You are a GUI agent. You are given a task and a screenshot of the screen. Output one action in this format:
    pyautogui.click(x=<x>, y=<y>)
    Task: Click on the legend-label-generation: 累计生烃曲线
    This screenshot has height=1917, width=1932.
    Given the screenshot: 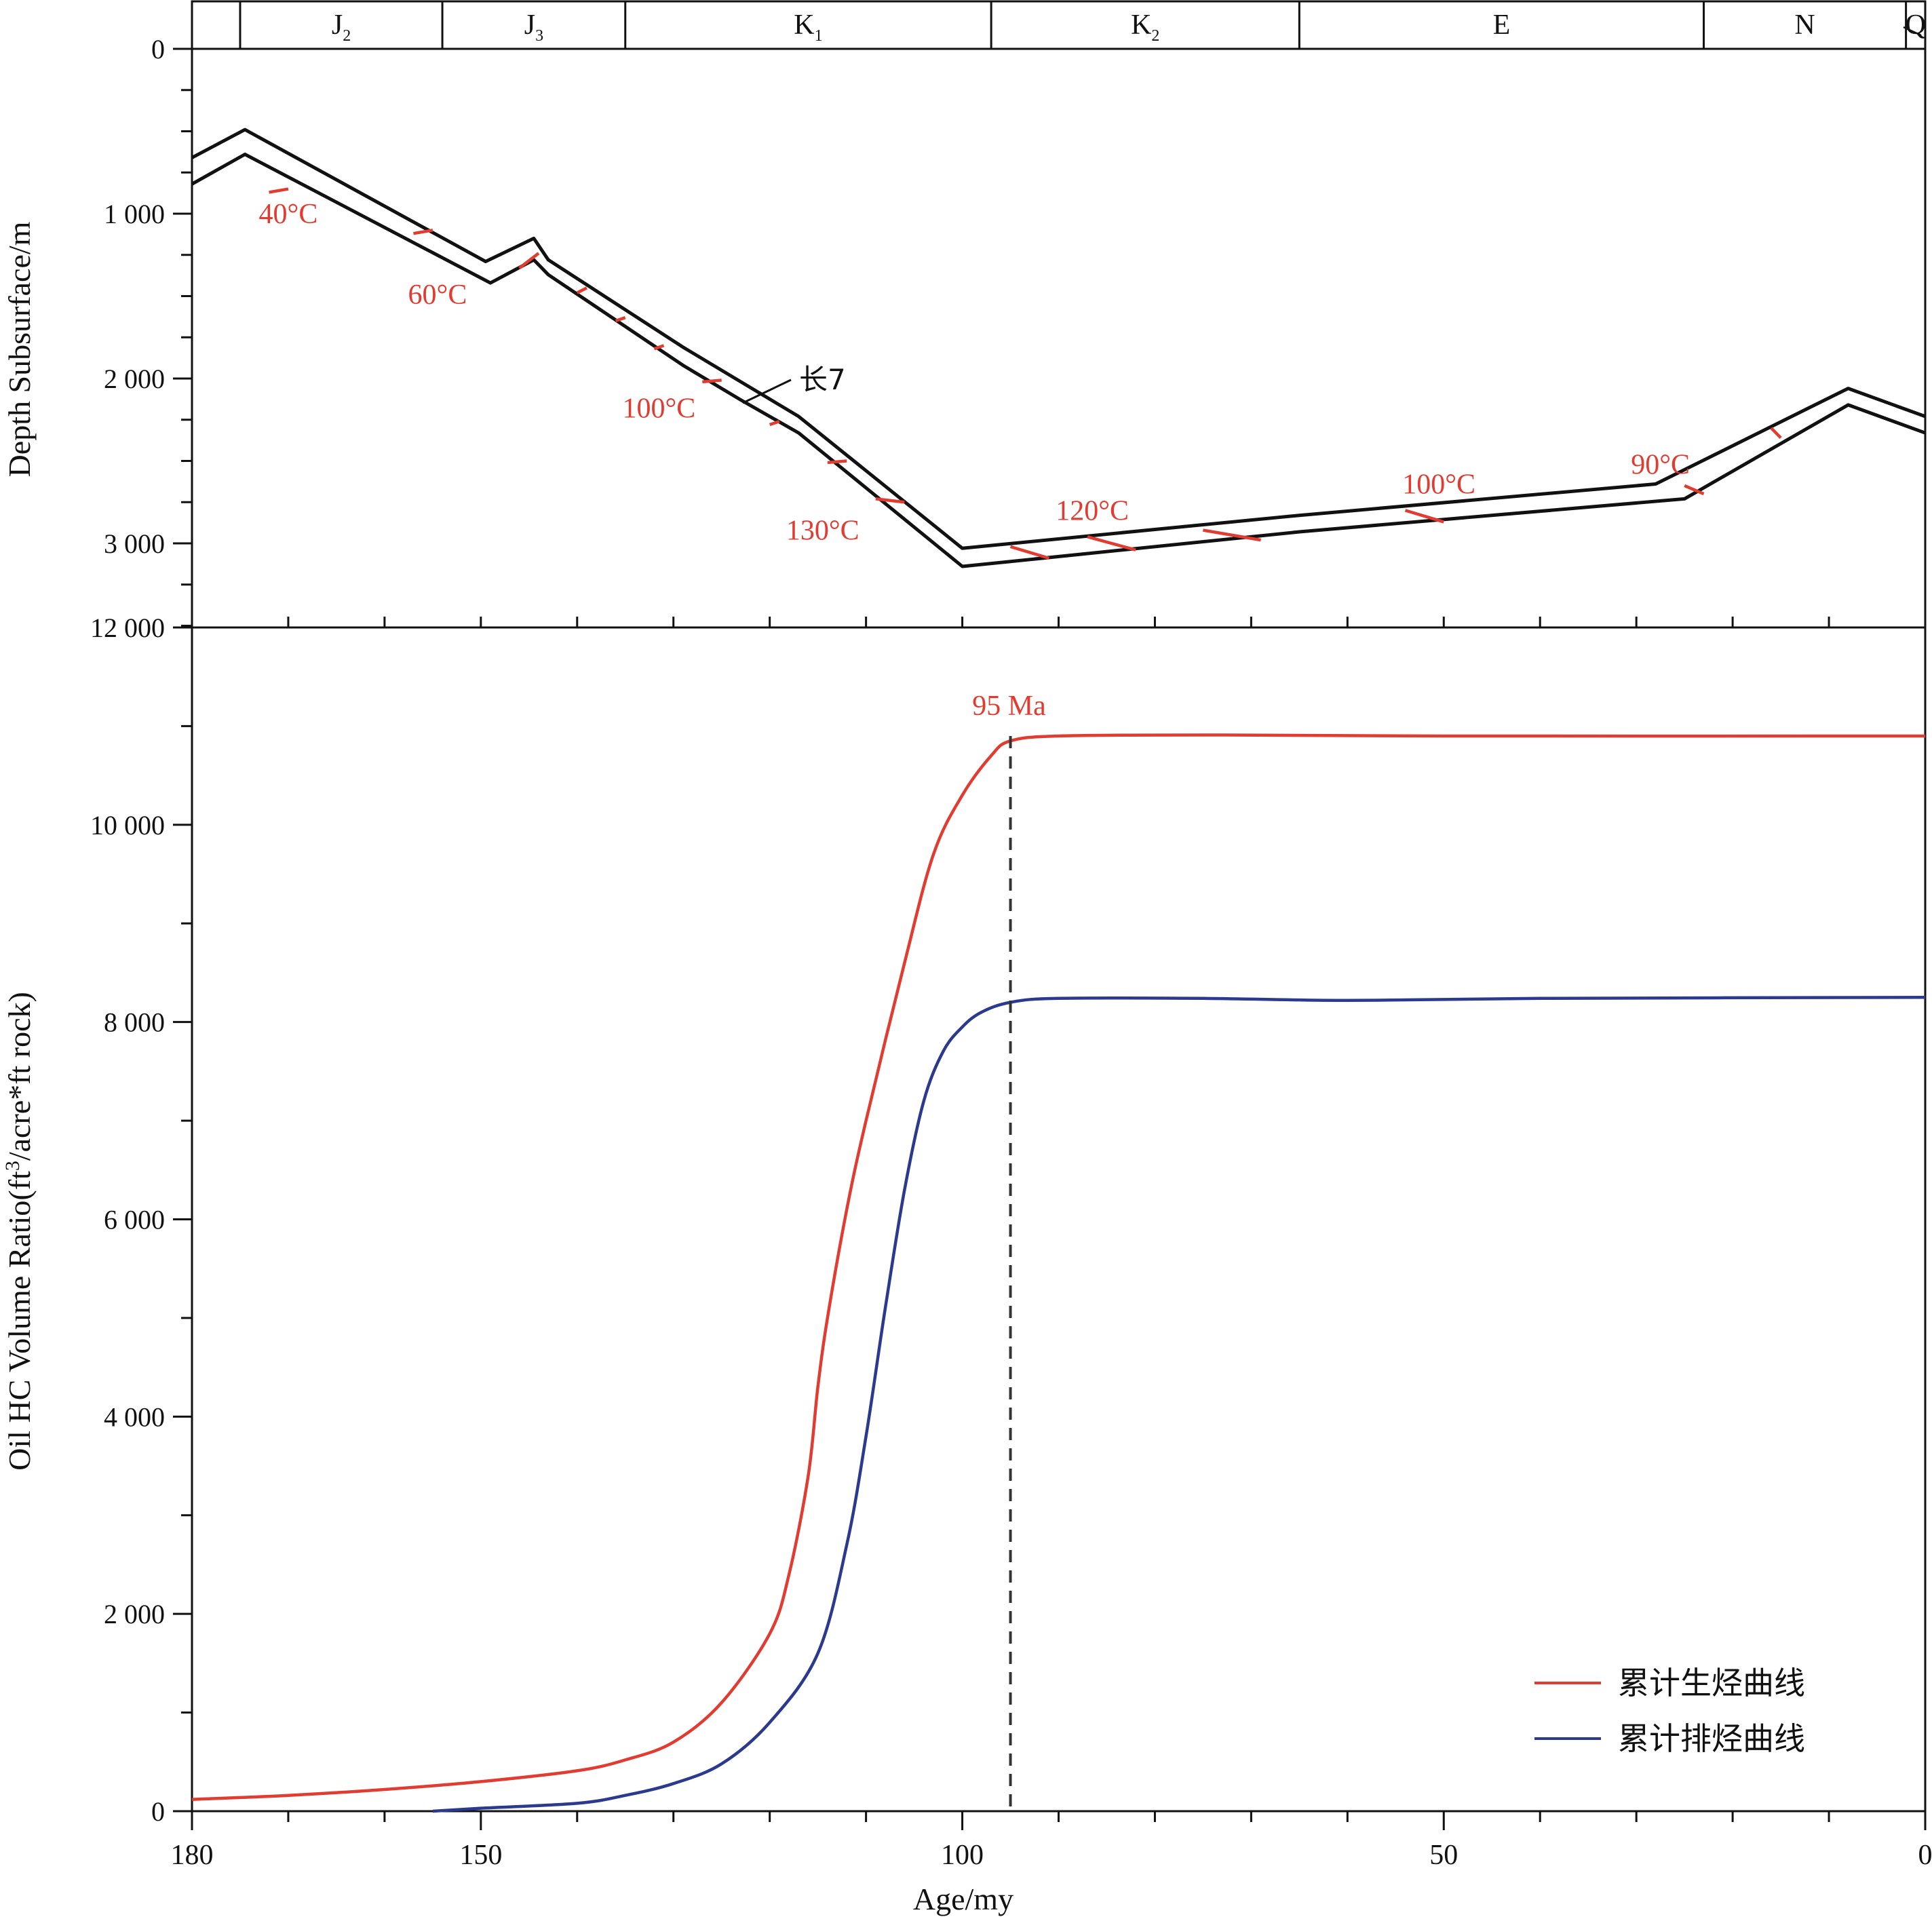 What is the action you would take?
    pyautogui.click(x=1711, y=1683)
    